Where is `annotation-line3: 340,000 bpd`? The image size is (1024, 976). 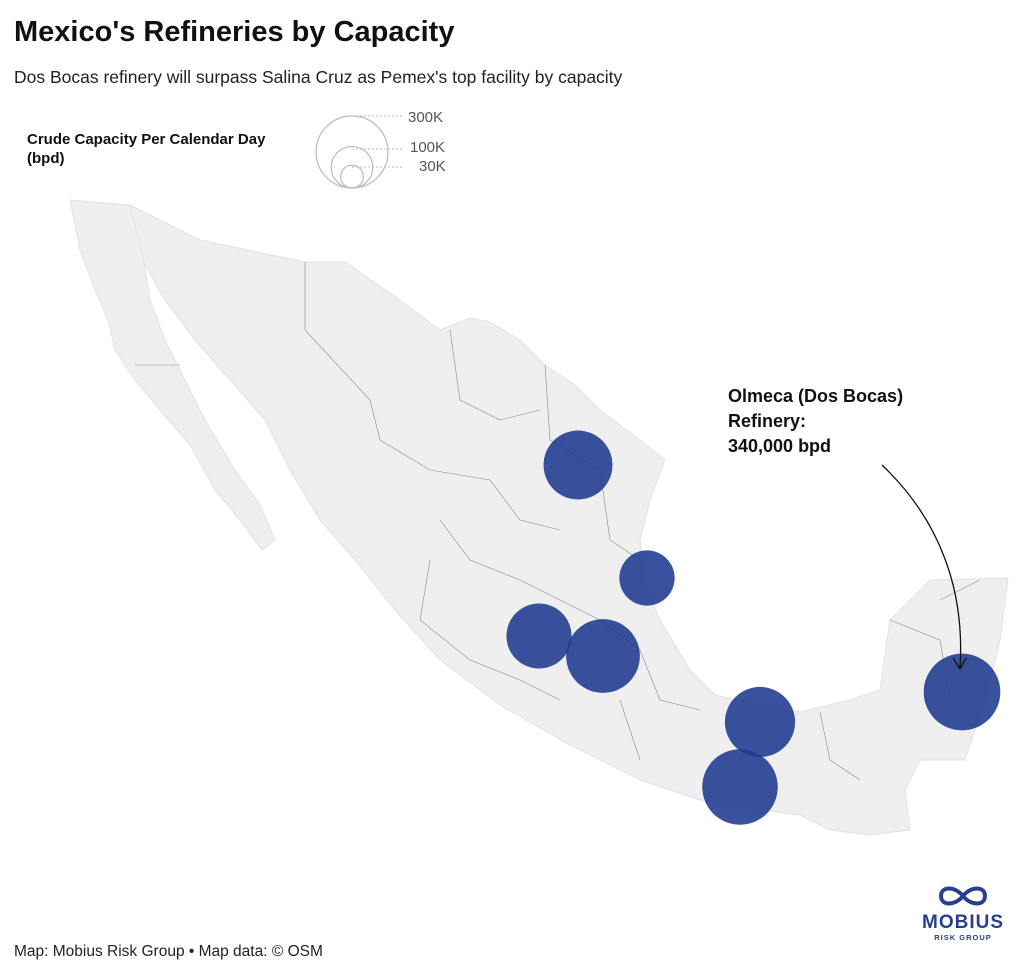
annotation-line3: 340,000 bpd is located at coordinates (780, 446).